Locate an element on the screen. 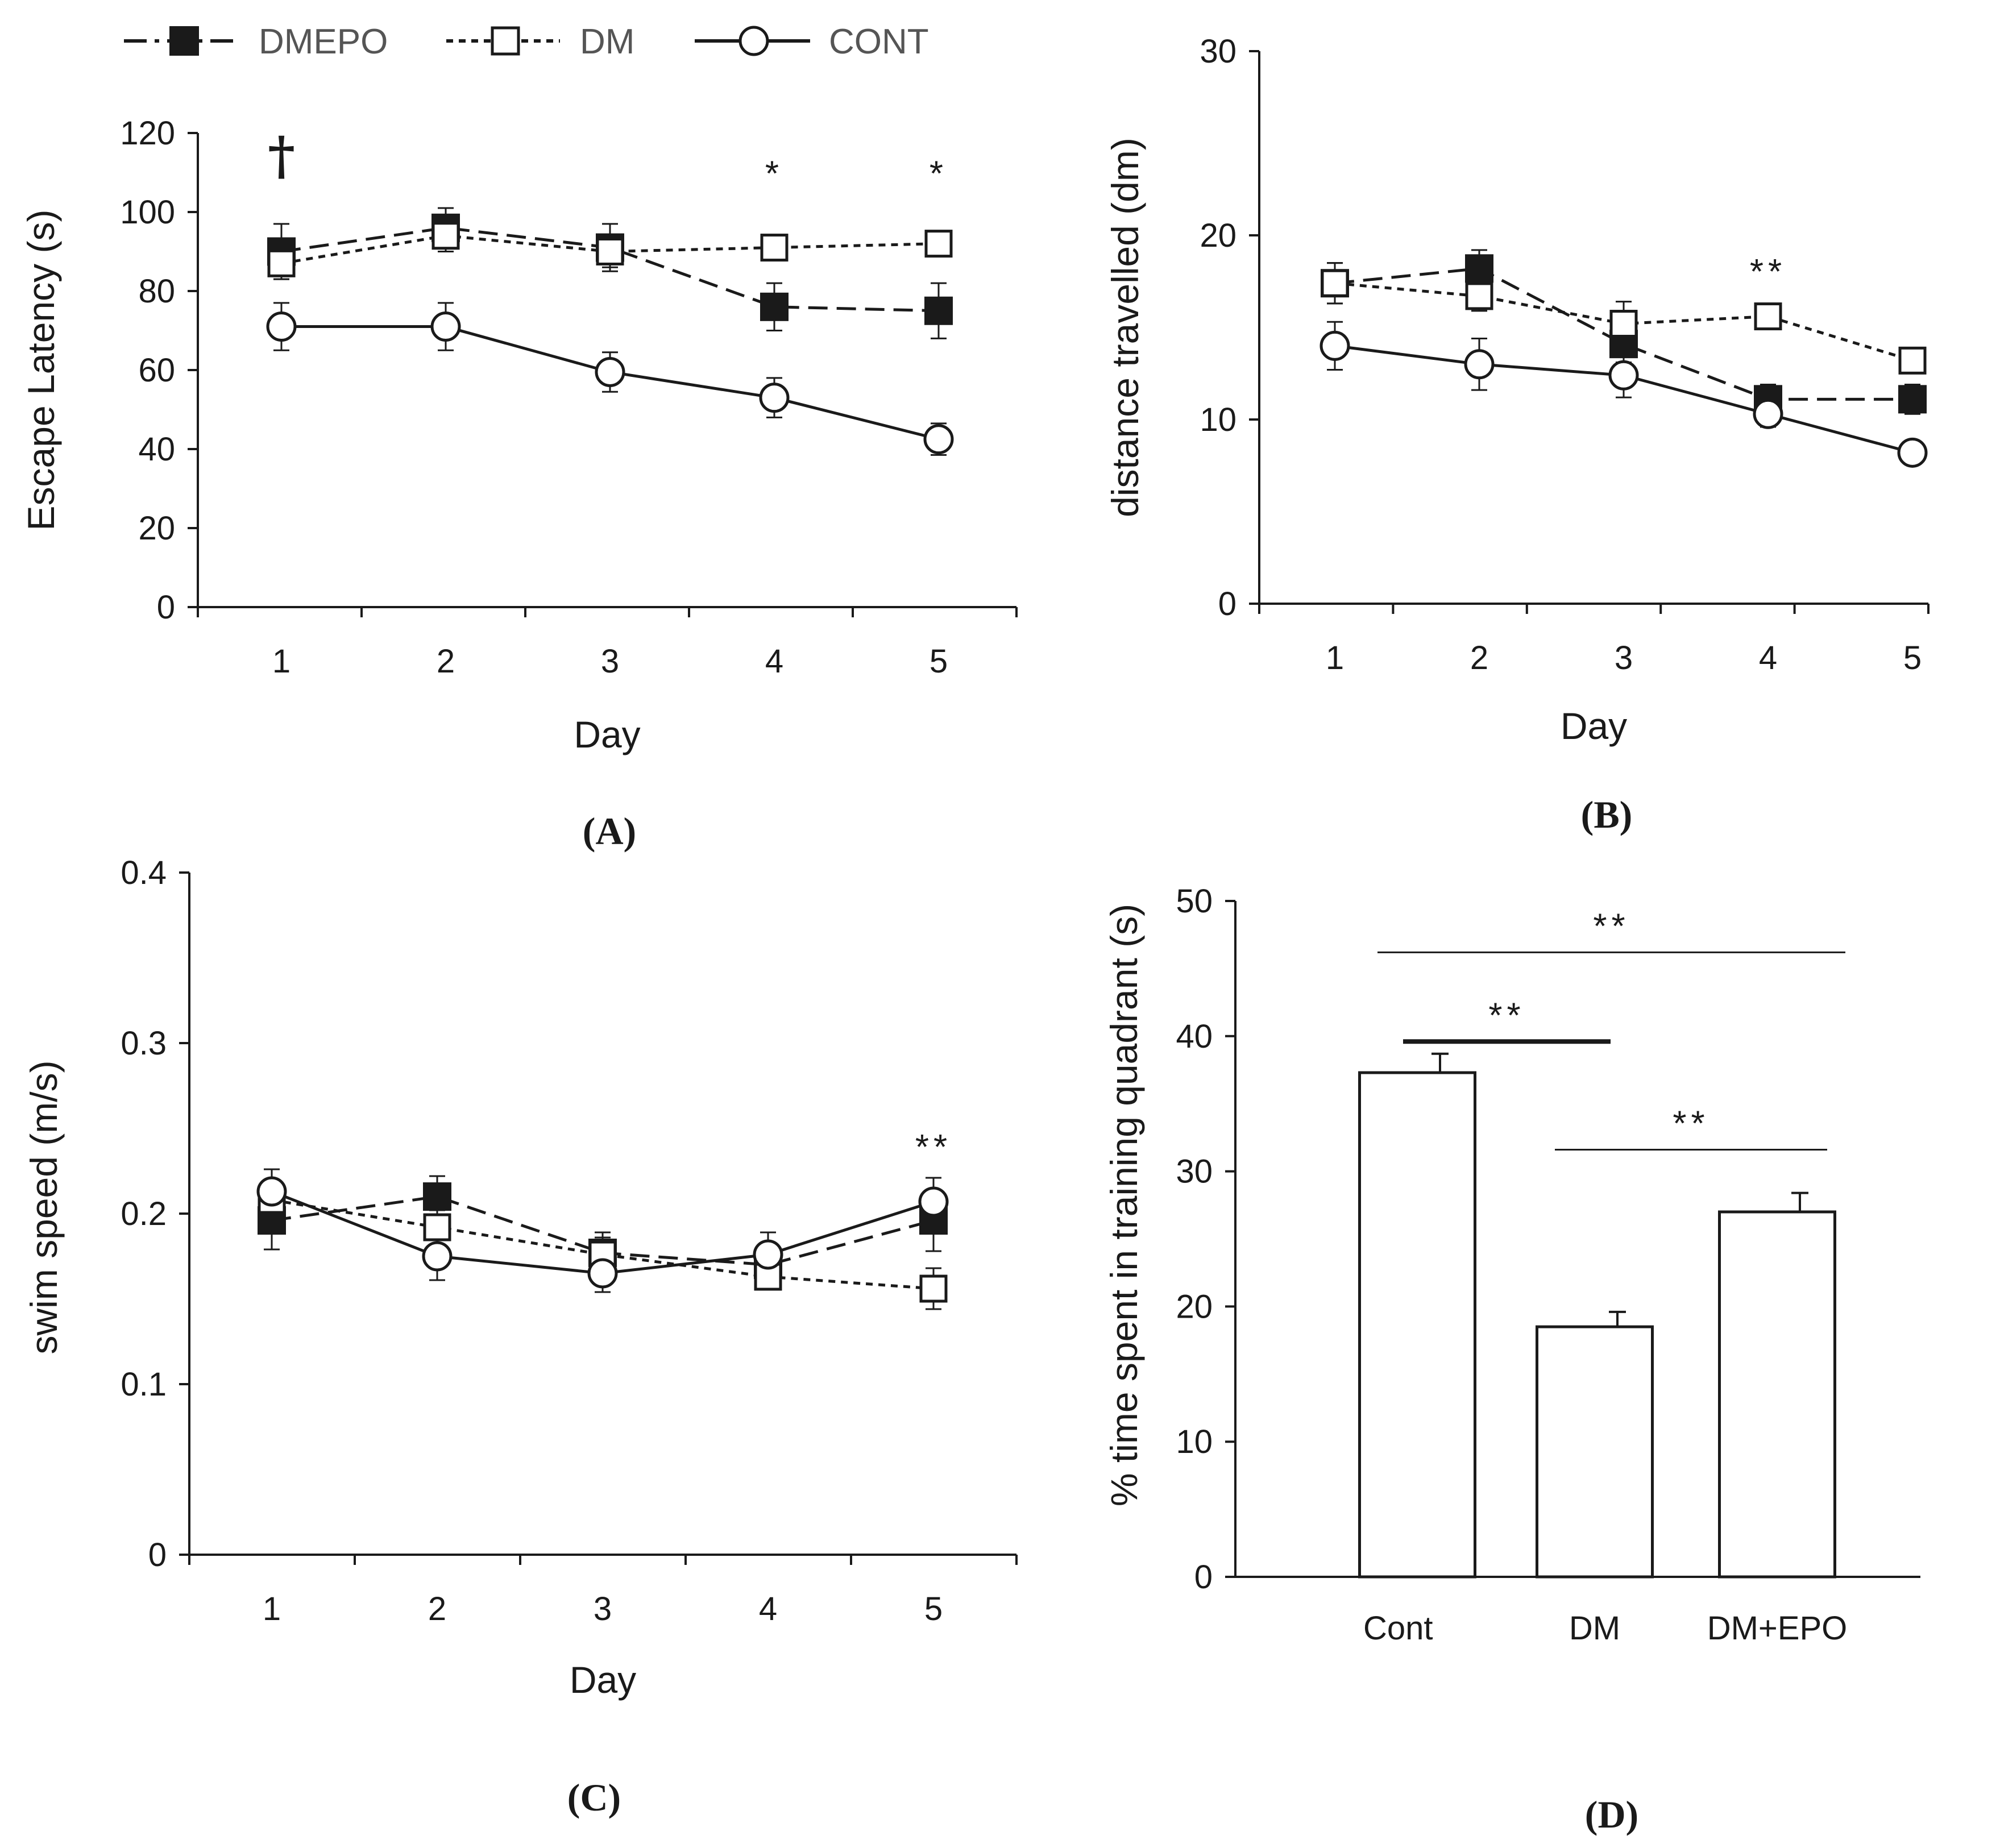  panel-d-category-label-cont: Cont is located at coordinates (1398, 1629).